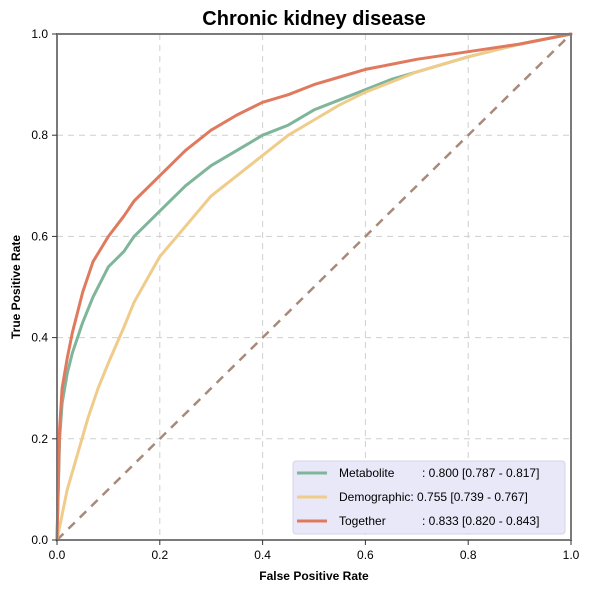 This screenshot has width=591, height=592. Describe the element at coordinates (468, 555) in the screenshot. I see `x-tick-label: 0.8` at that location.